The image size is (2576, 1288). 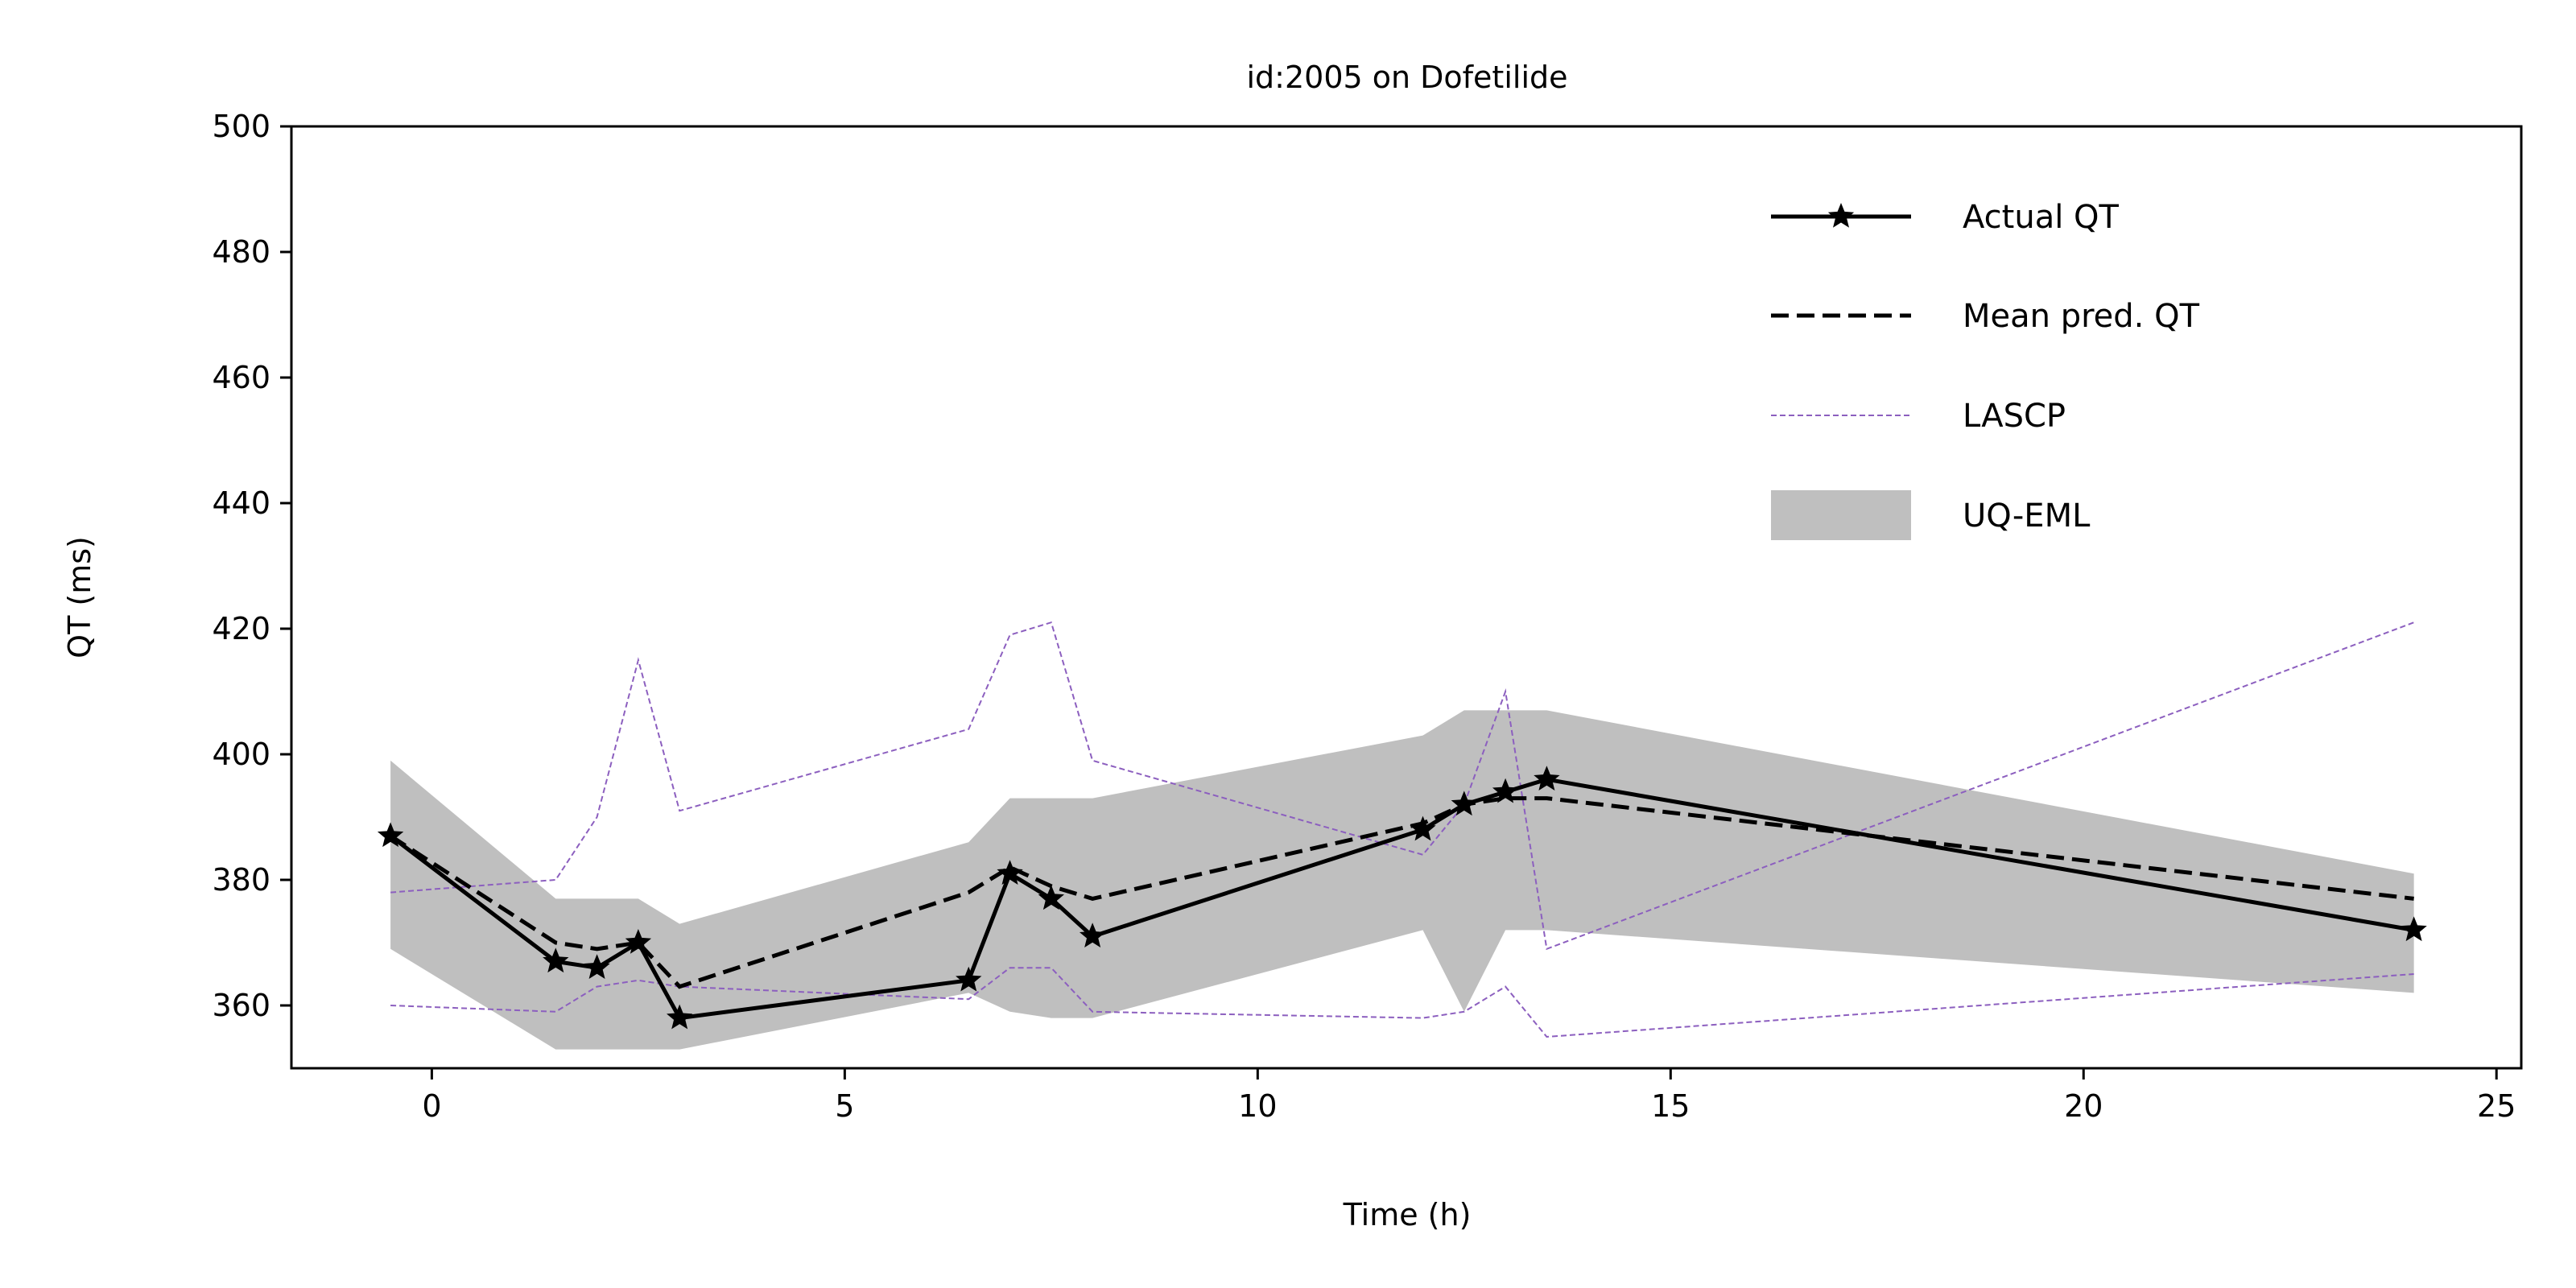 I want to click on y-axis-label: QT (ms), so click(x=79, y=597).